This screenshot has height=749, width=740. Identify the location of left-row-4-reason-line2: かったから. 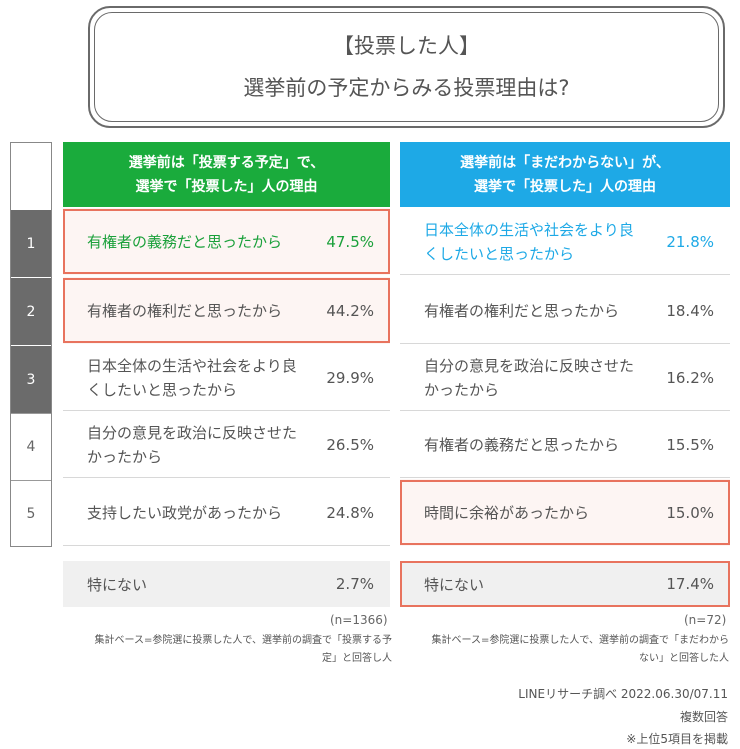
(125, 456).